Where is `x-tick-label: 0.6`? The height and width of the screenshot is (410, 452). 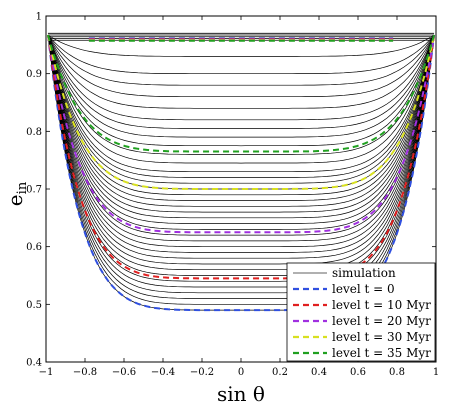
x-tick-label: 0.6 is located at coordinates (358, 372).